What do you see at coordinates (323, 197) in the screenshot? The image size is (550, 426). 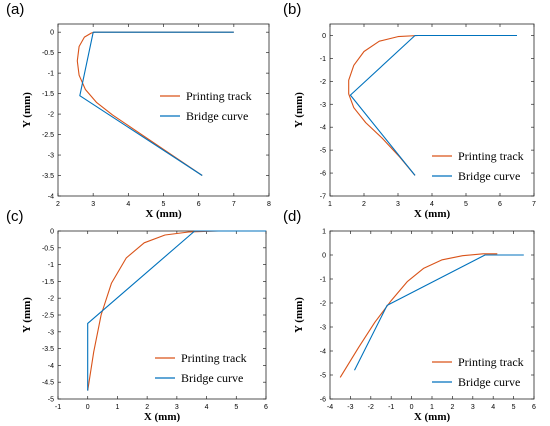 I see `y-tick-label: -7` at bounding box center [323, 197].